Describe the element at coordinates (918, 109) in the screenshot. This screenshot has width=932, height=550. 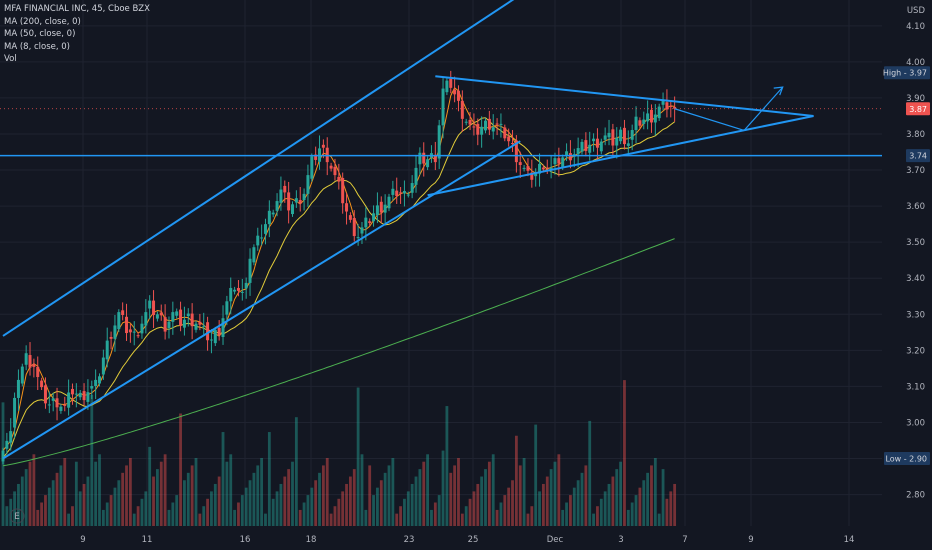
I see `last-price-badge-bg` at that location.